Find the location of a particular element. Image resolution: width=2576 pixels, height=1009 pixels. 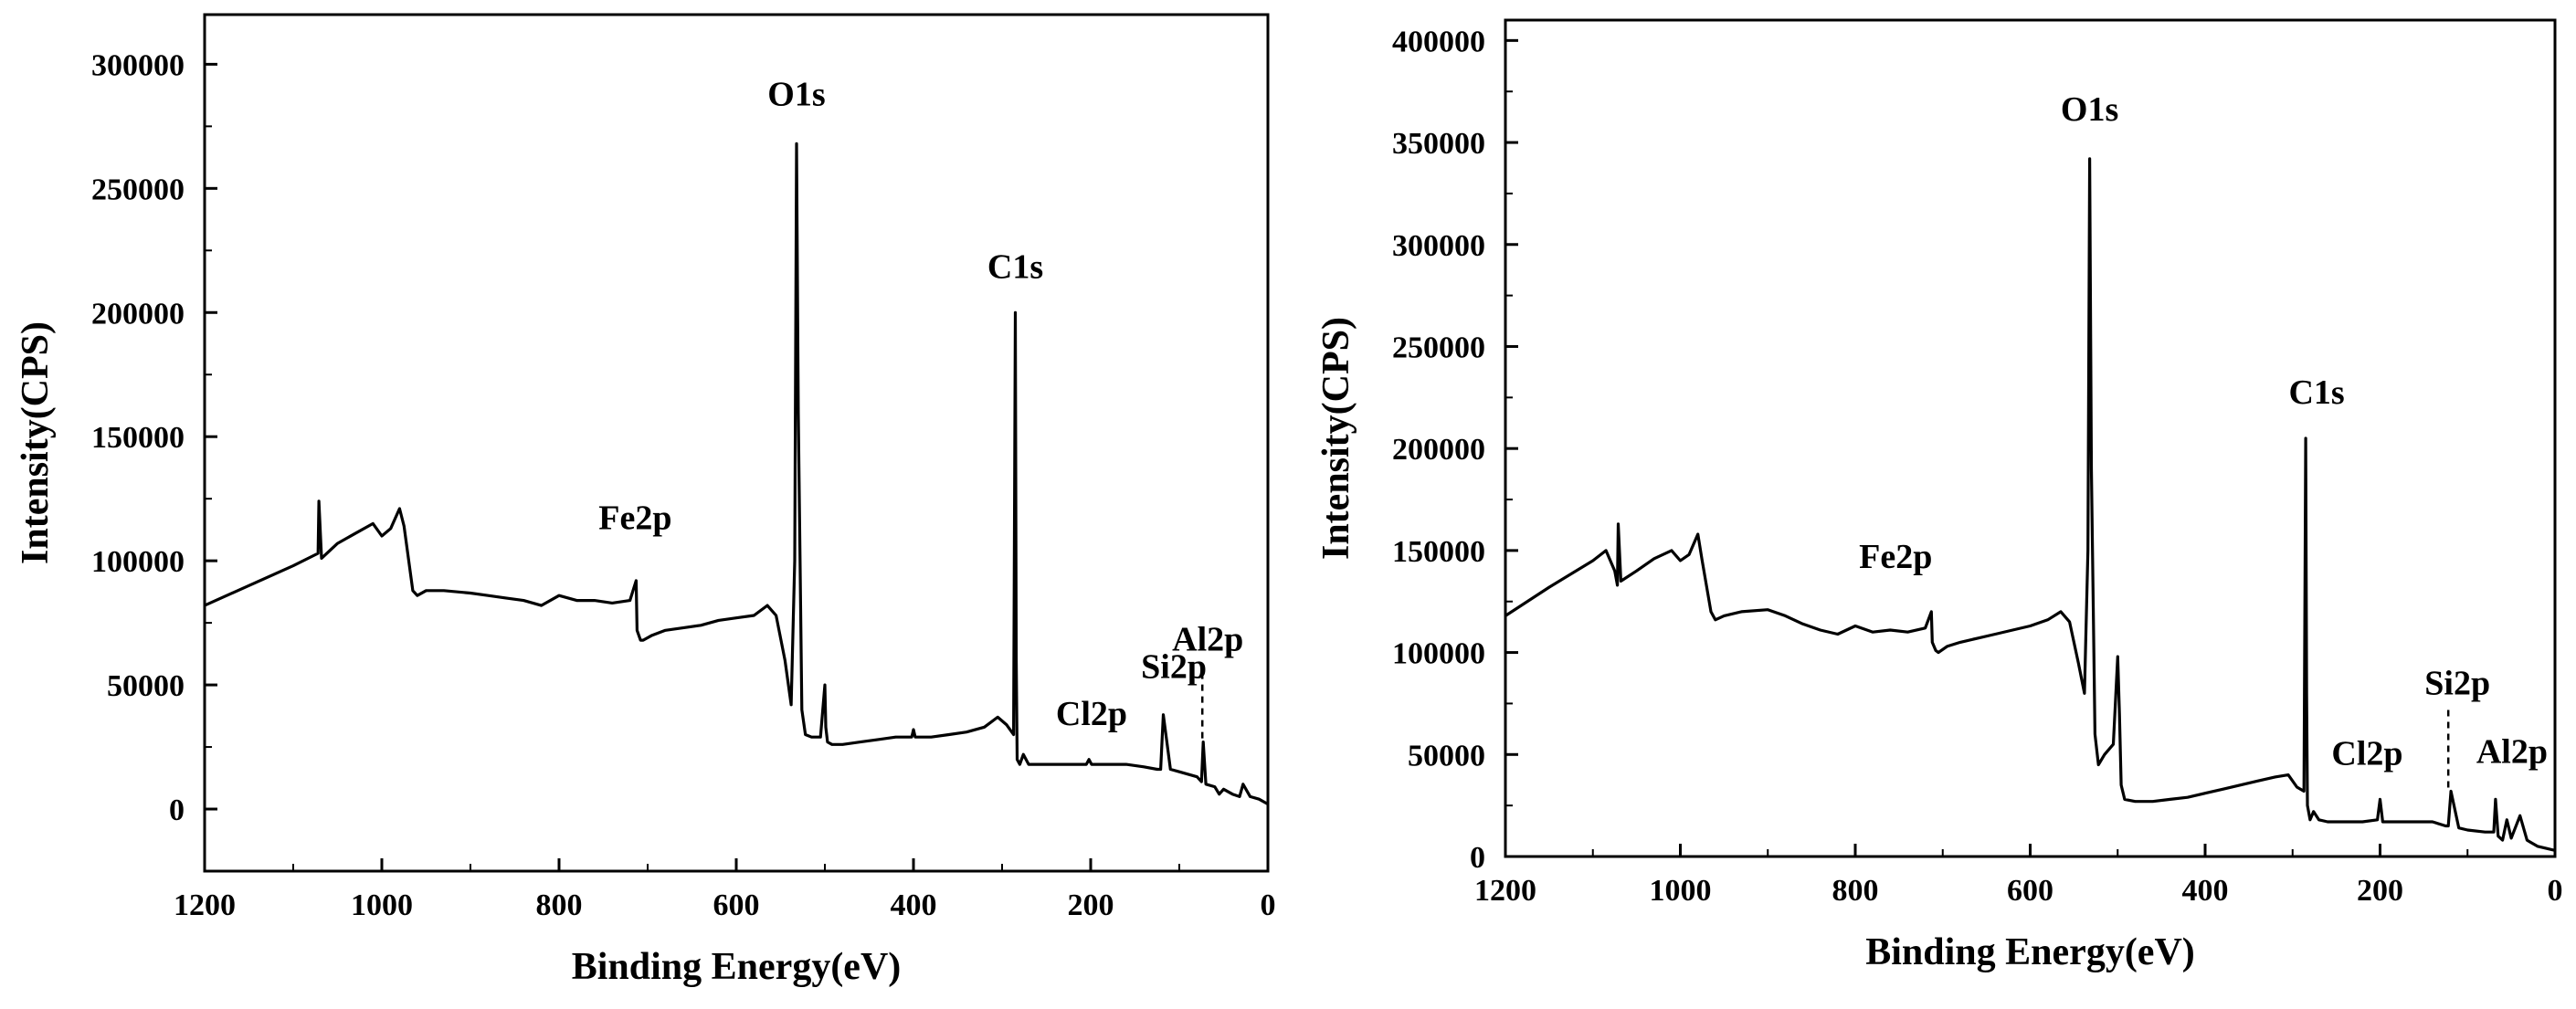

peak-label-fe2p-right: Fe2p is located at coordinates (1895, 557).